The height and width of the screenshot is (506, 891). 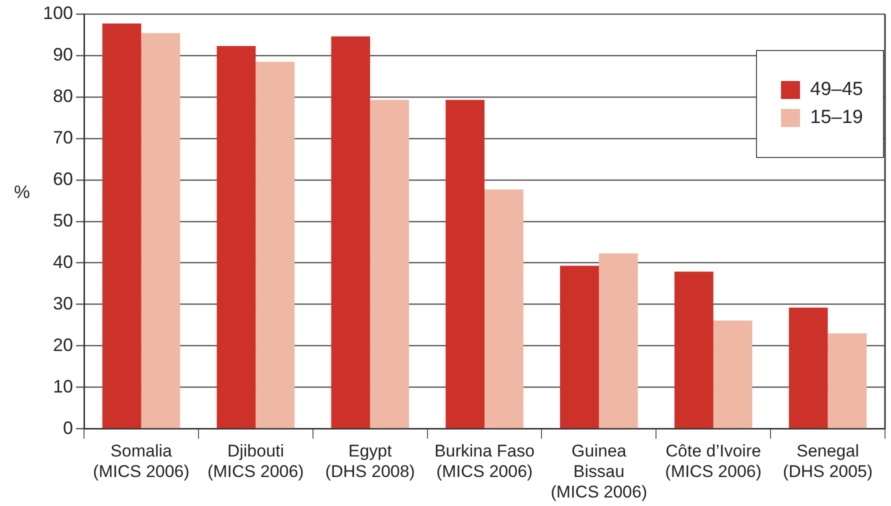 I want to click on y-tick-label: 90, so click(x=63, y=54).